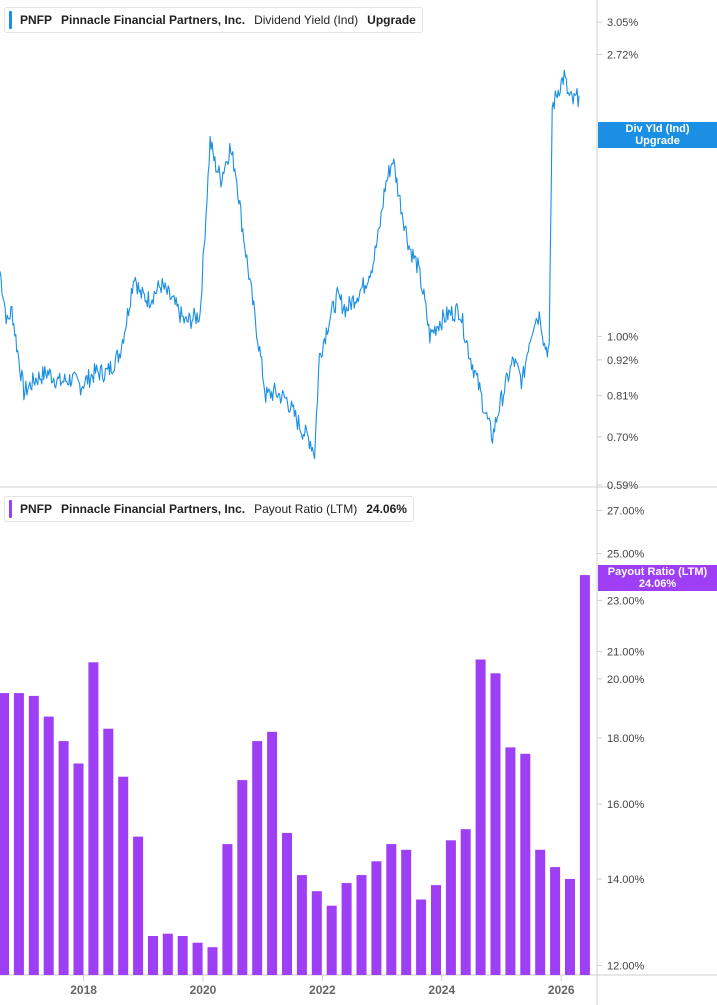 This screenshot has width=717, height=1005. Describe the element at coordinates (386, 509) in the screenshot. I see `bottom-legend-value: 24.06%` at that location.